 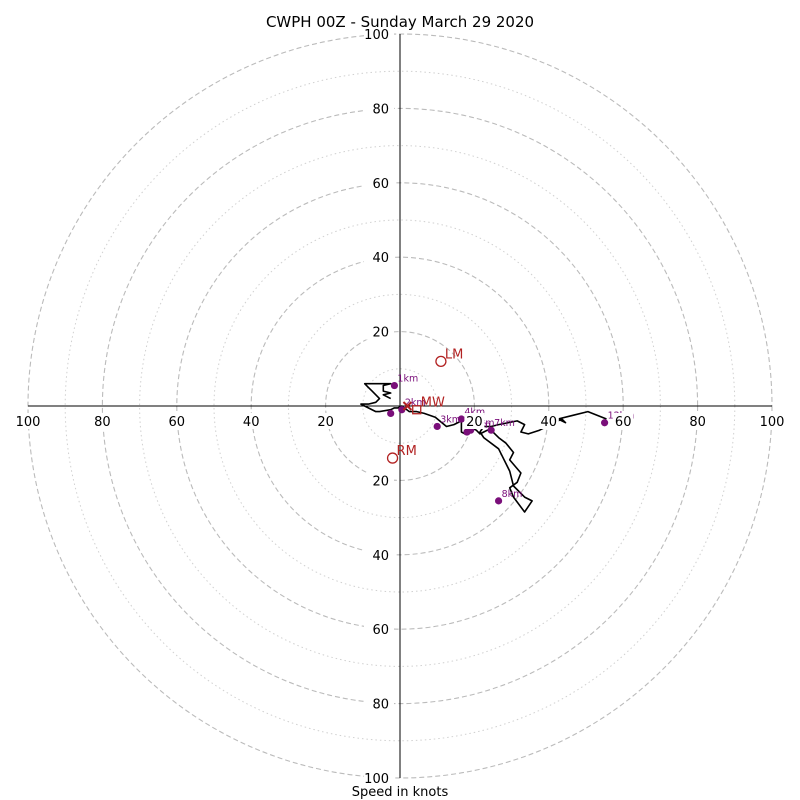 What do you see at coordinates (400, 792) in the screenshot?
I see `x-axis-label: Speed in knots` at bounding box center [400, 792].